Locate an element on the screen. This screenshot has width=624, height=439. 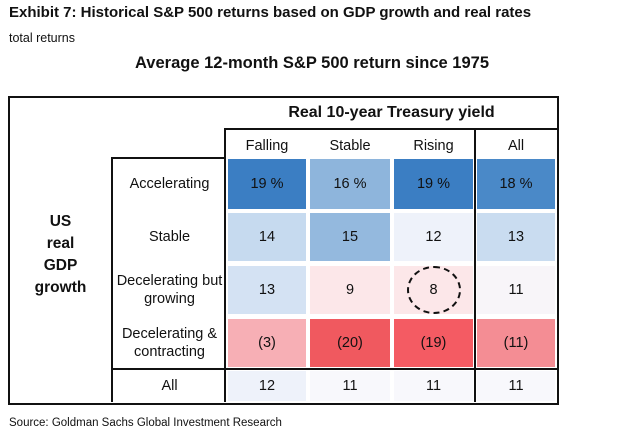
row-group-label-line: growth is located at coordinates (60, 287).